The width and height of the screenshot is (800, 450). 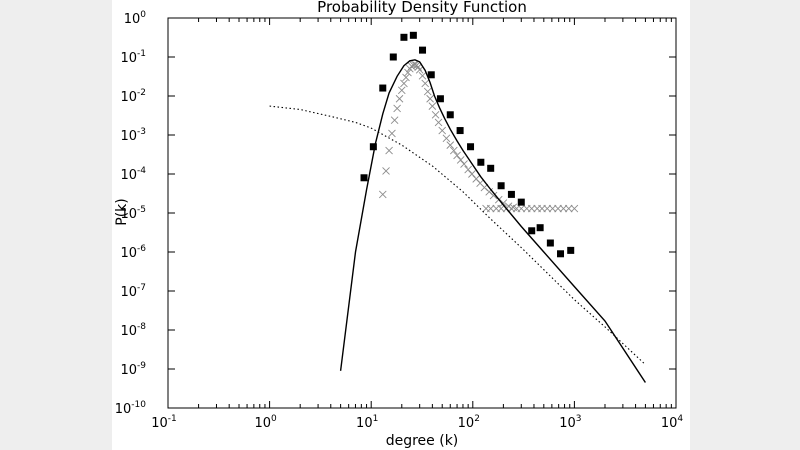 What do you see at coordinates (133, 57) in the screenshot?
I see `y-tick-label: 10⁻¹` at bounding box center [133, 57].